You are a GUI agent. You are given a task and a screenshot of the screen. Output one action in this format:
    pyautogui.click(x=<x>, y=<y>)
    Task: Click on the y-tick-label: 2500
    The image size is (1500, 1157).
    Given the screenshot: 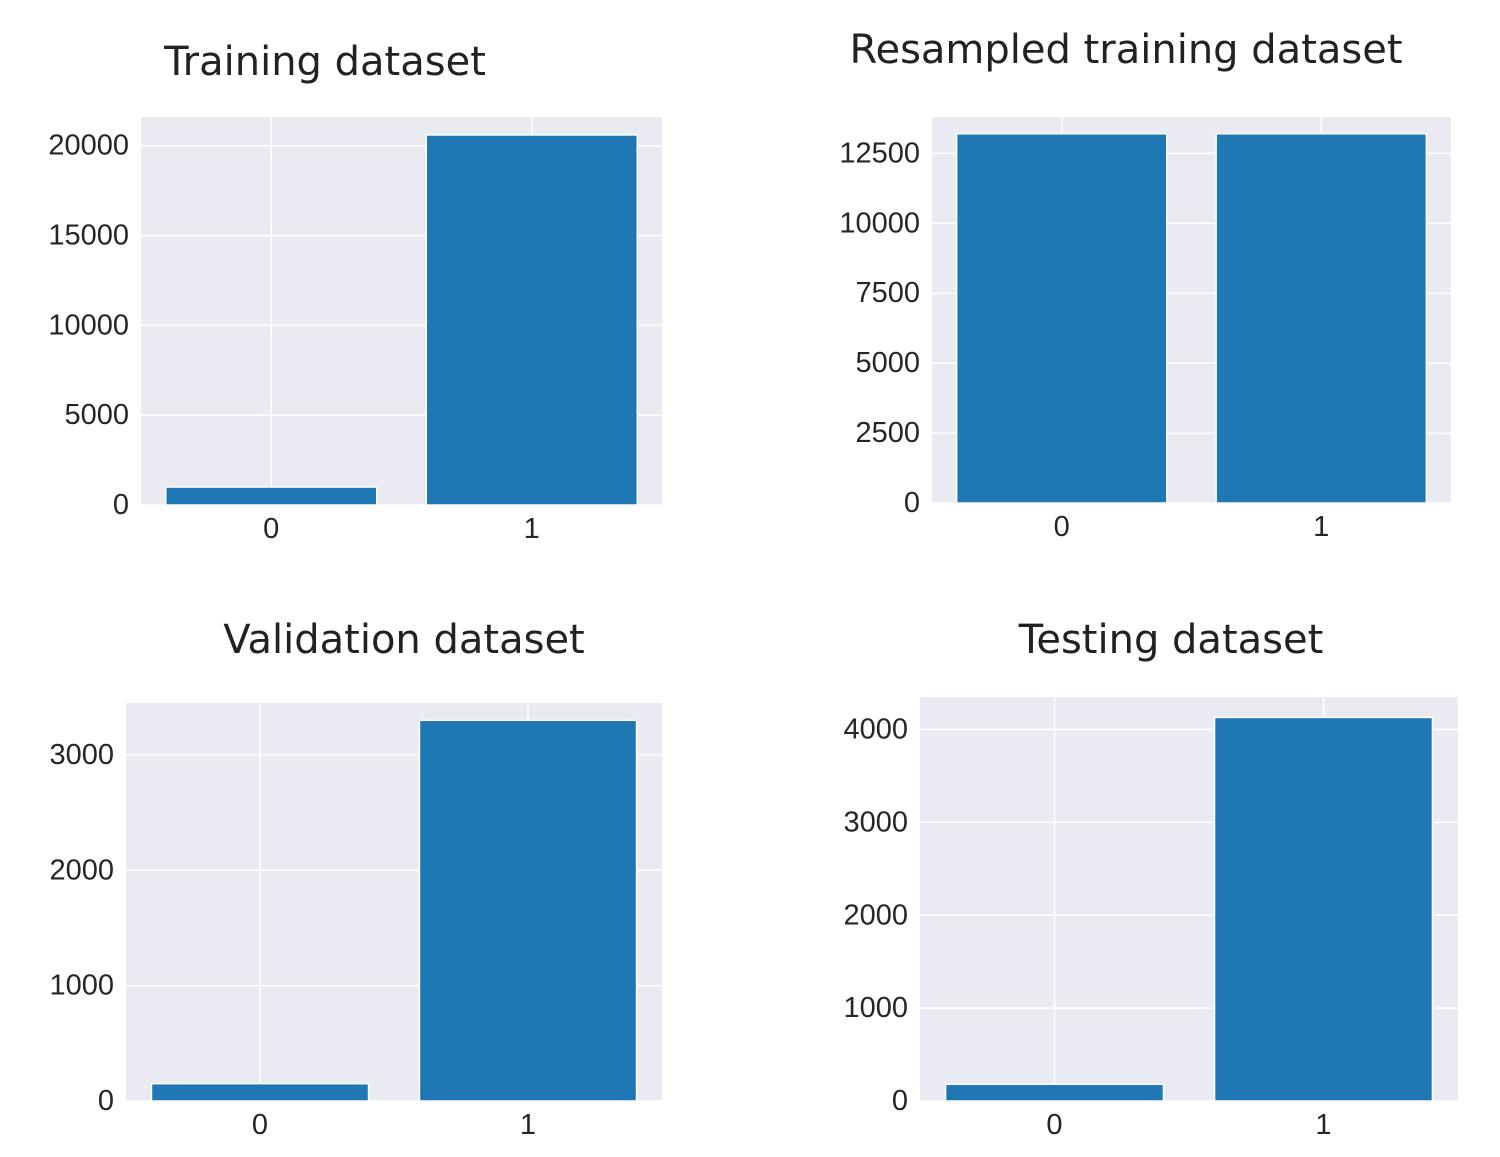 What is the action you would take?
    pyautogui.click(x=887, y=433)
    